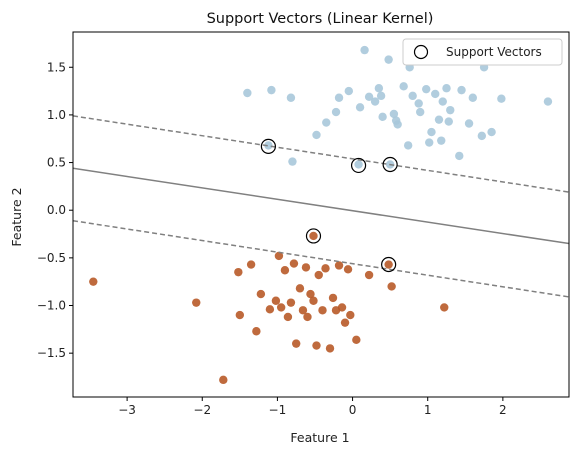 The width and height of the screenshot is (578, 455). Describe the element at coordinates (421, 52) in the screenshot. I see `legend-support-vector-marker` at that location.